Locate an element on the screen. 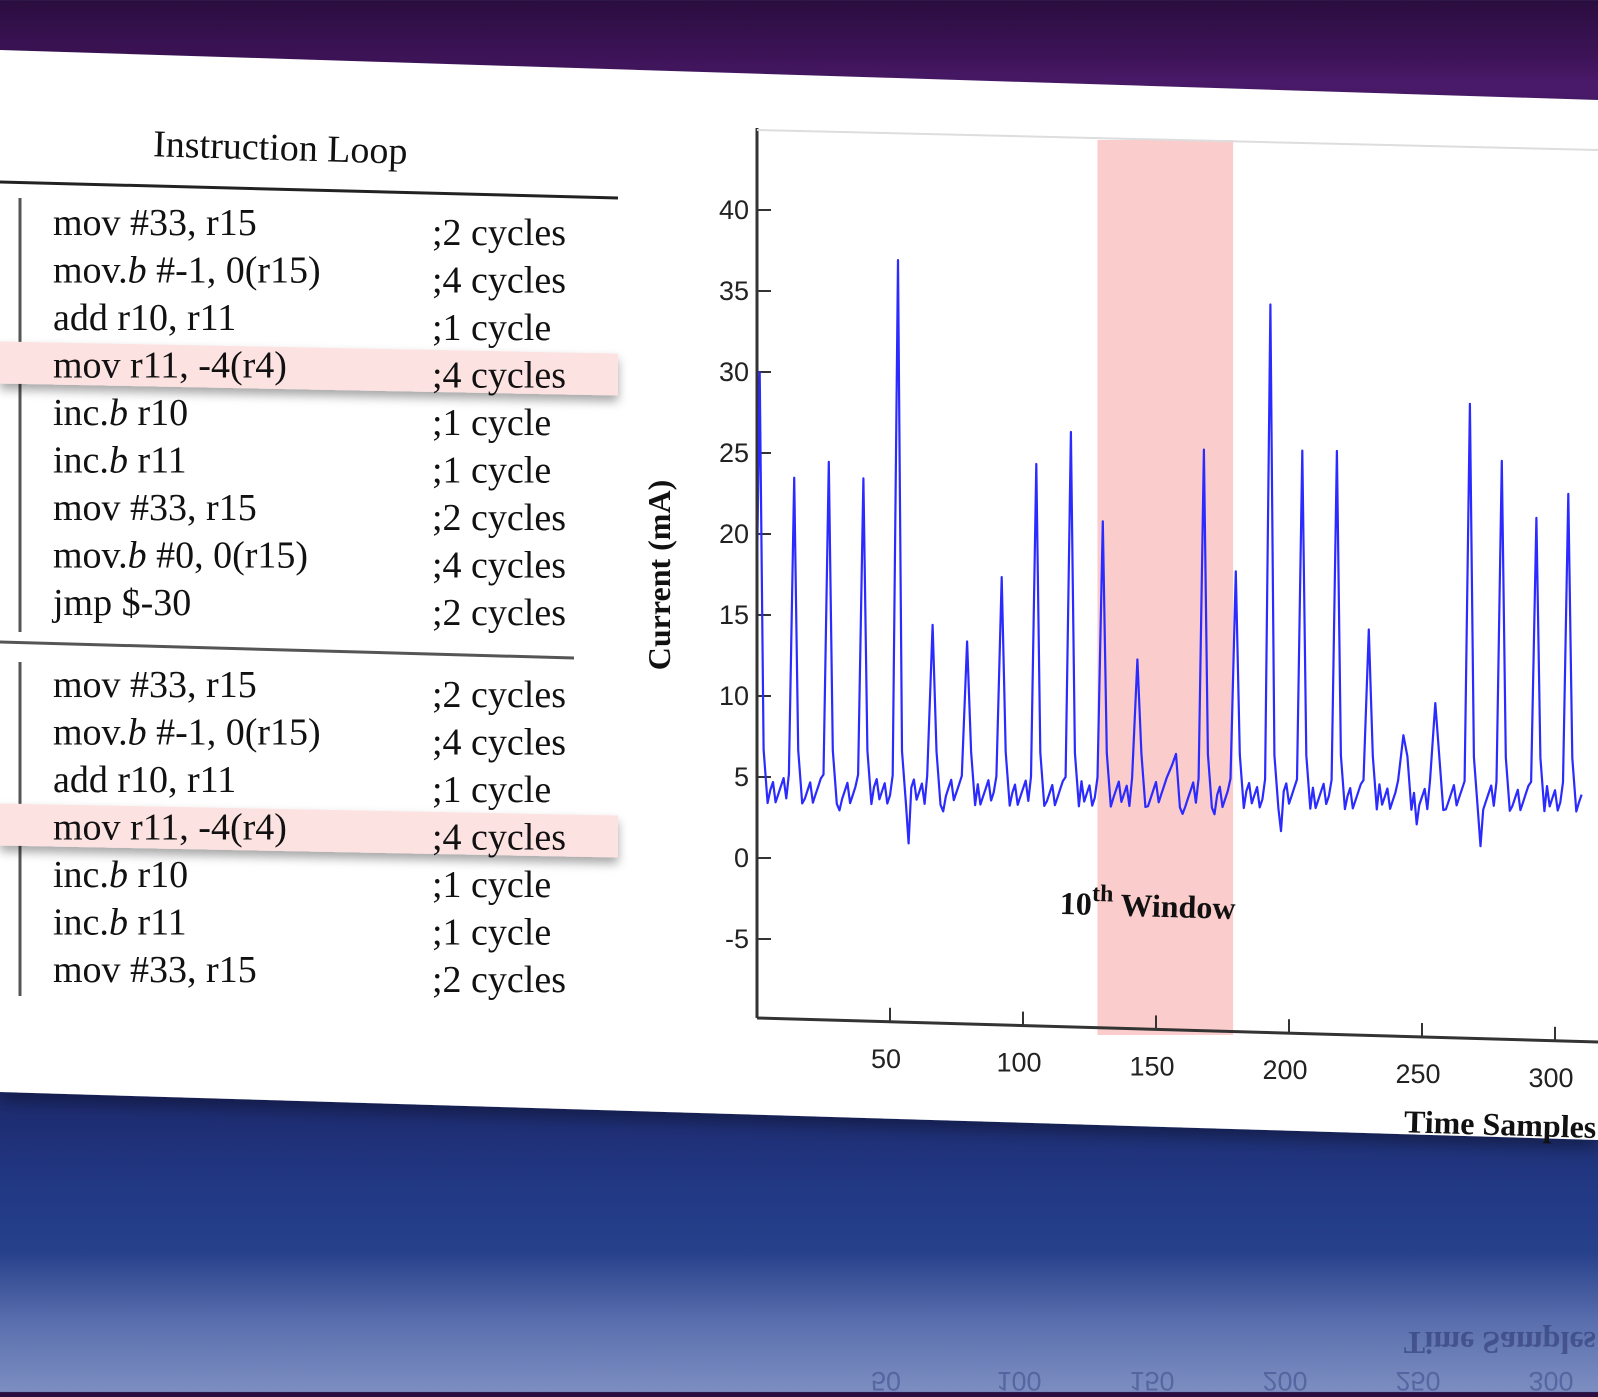  group1-instruction: mov r11, -4(r4) is located at coordinates (170, 366).